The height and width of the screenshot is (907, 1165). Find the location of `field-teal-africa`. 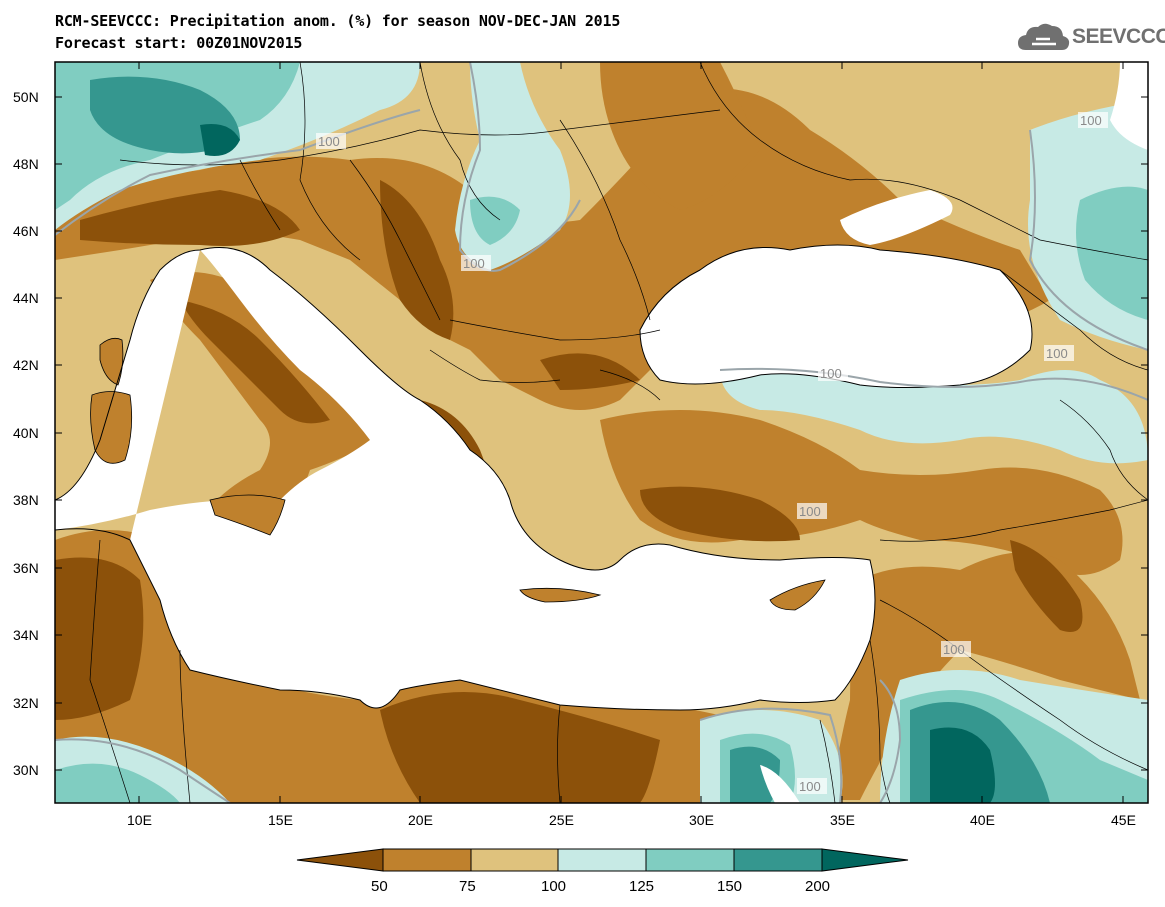

field-teal-africa is located at coordinates (117, 783).